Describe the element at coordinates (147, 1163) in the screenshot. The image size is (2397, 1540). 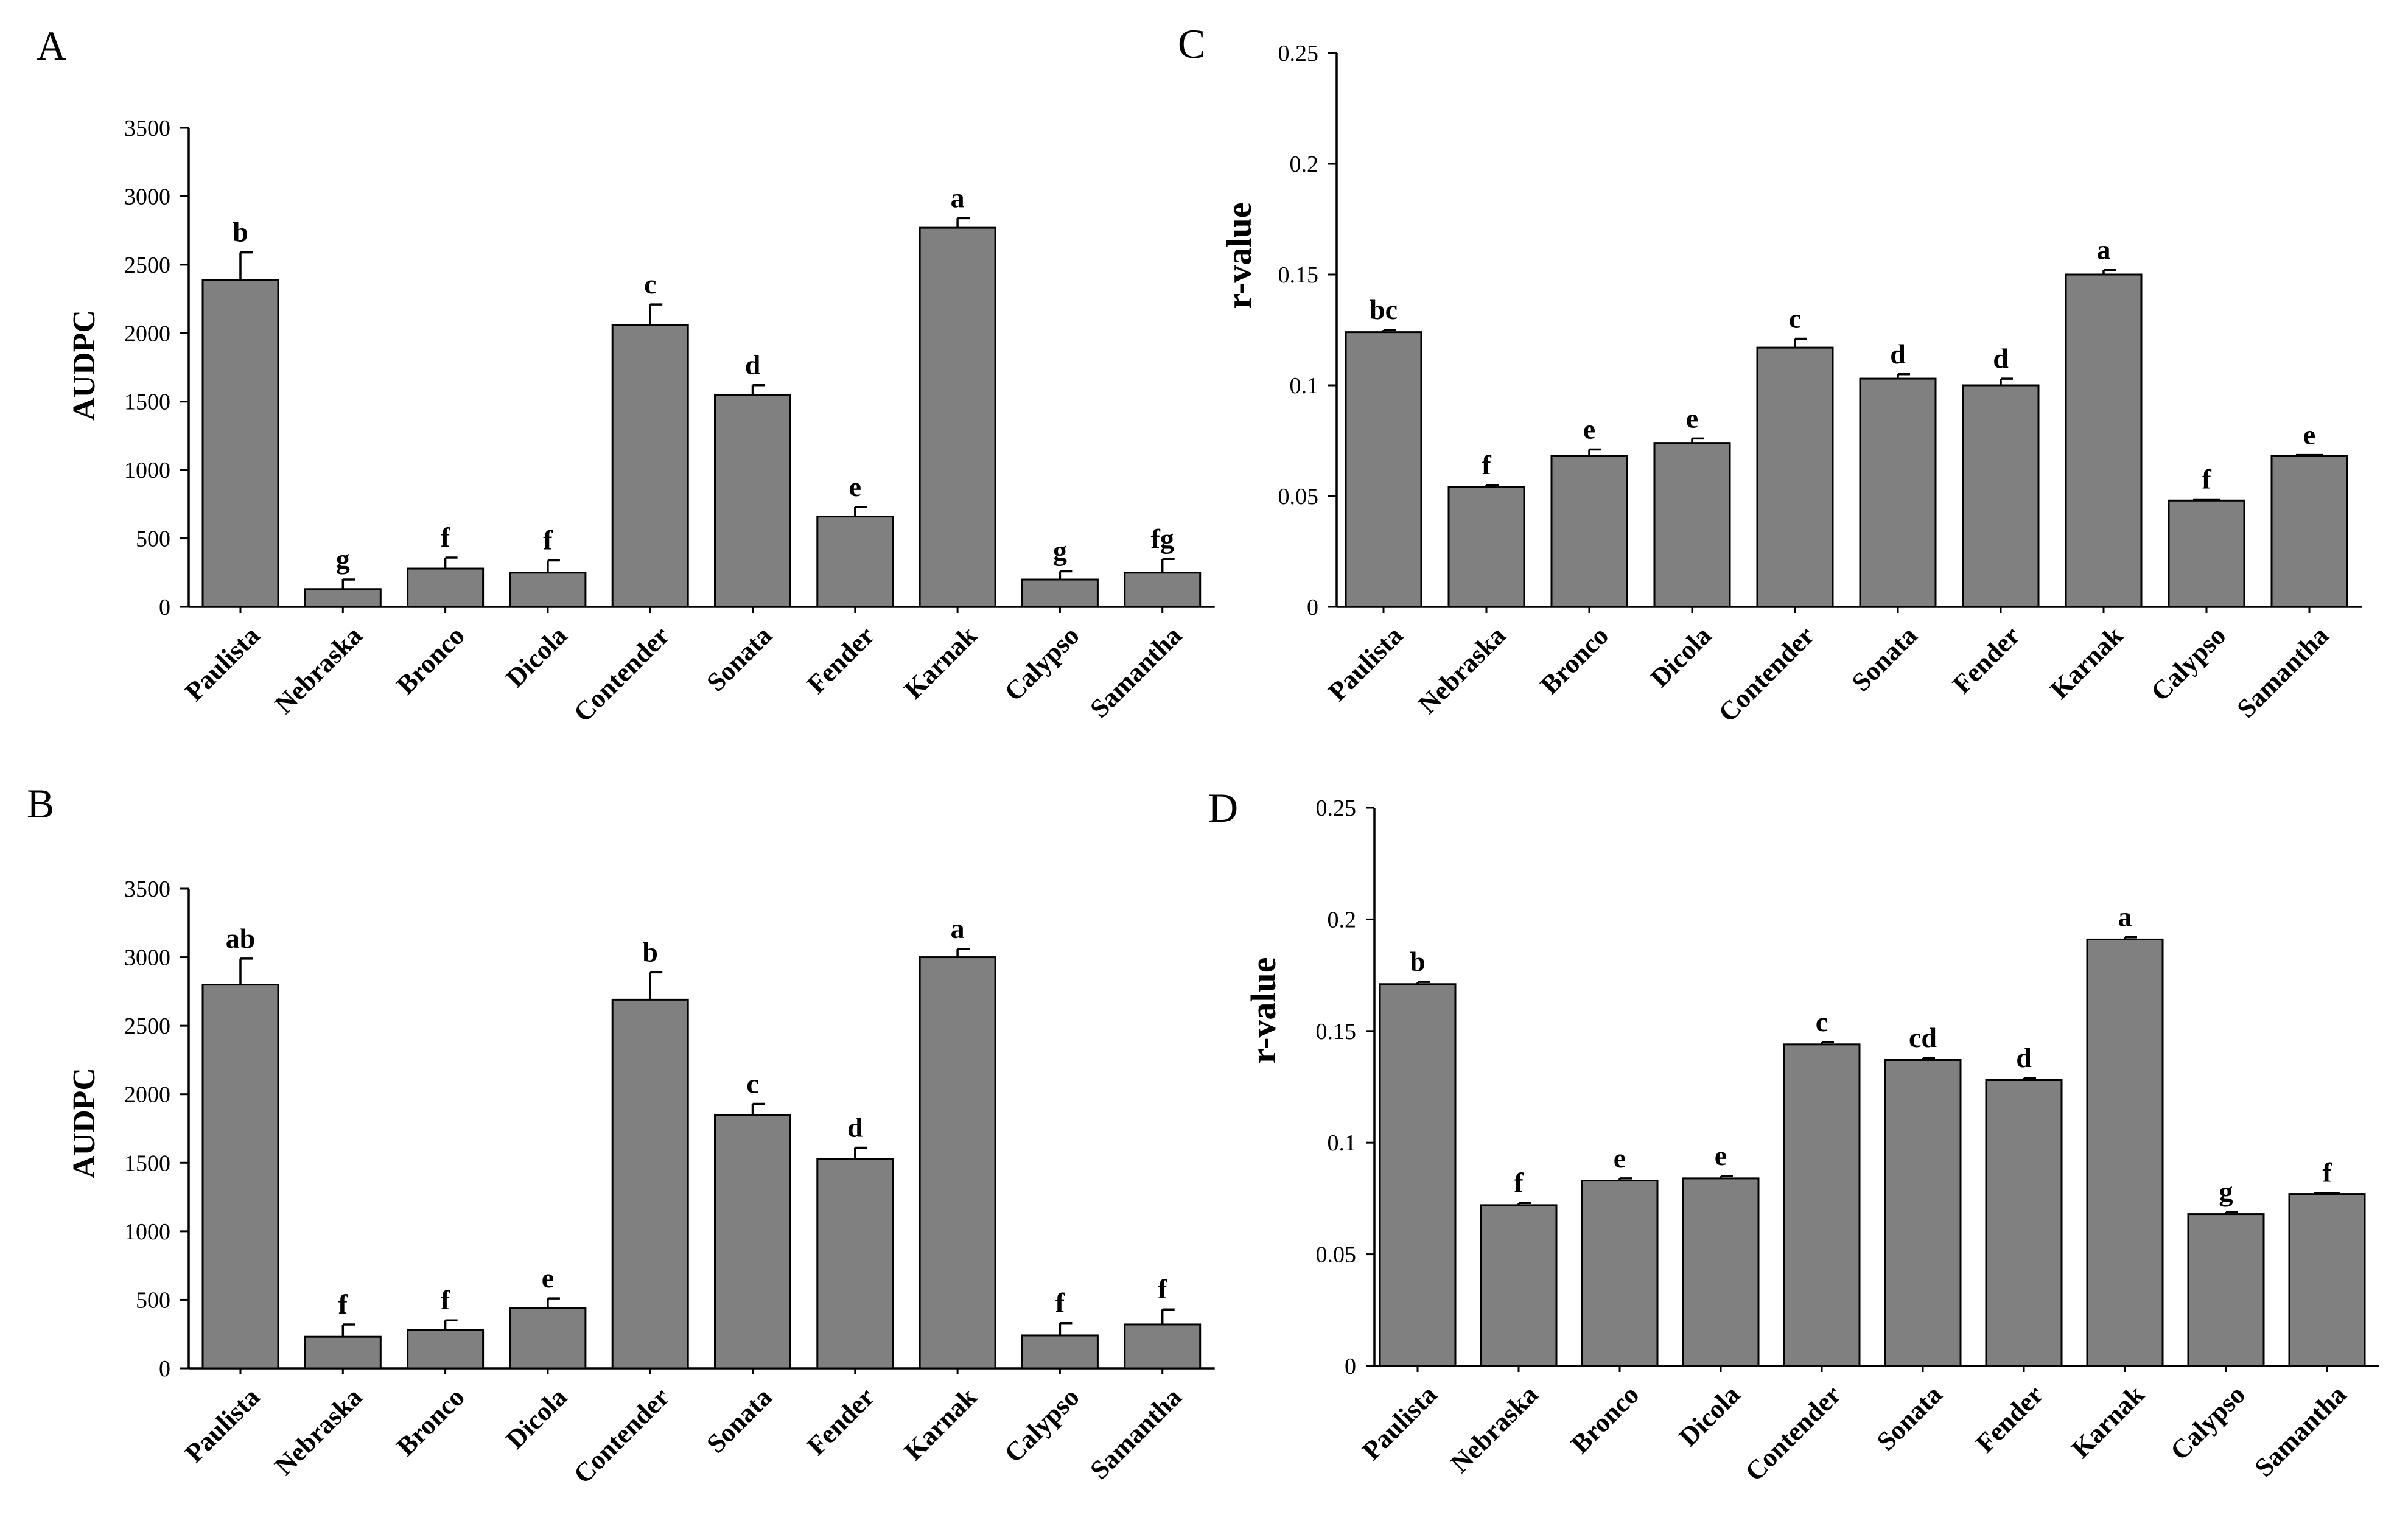
I see `y-tick-label: 1500` at that location.